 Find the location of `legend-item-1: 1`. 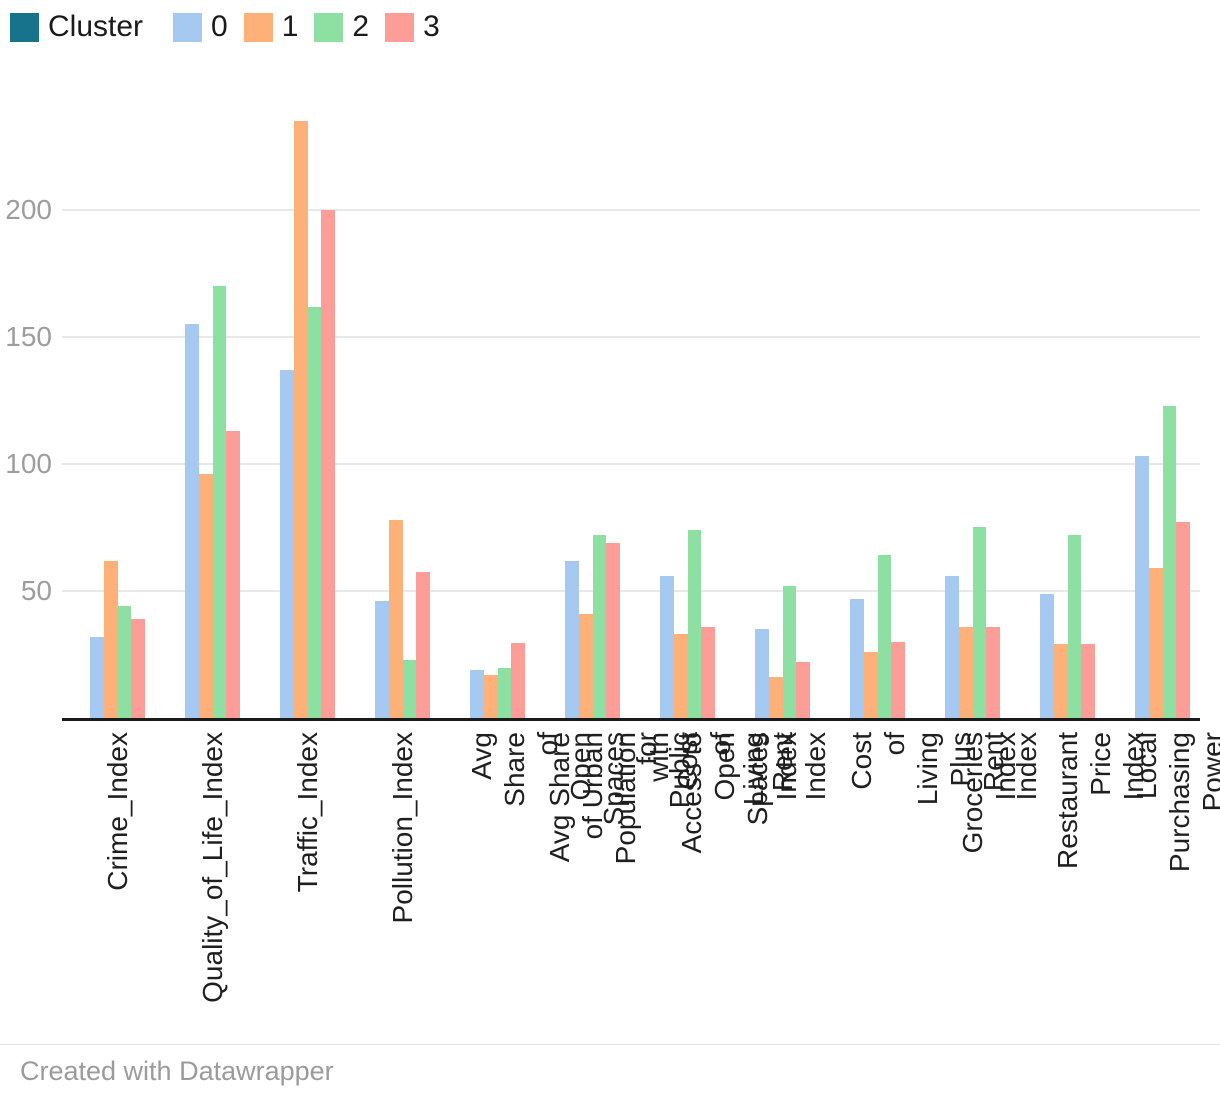

legend-item-1: 1 is located at coordinates (271, 27).